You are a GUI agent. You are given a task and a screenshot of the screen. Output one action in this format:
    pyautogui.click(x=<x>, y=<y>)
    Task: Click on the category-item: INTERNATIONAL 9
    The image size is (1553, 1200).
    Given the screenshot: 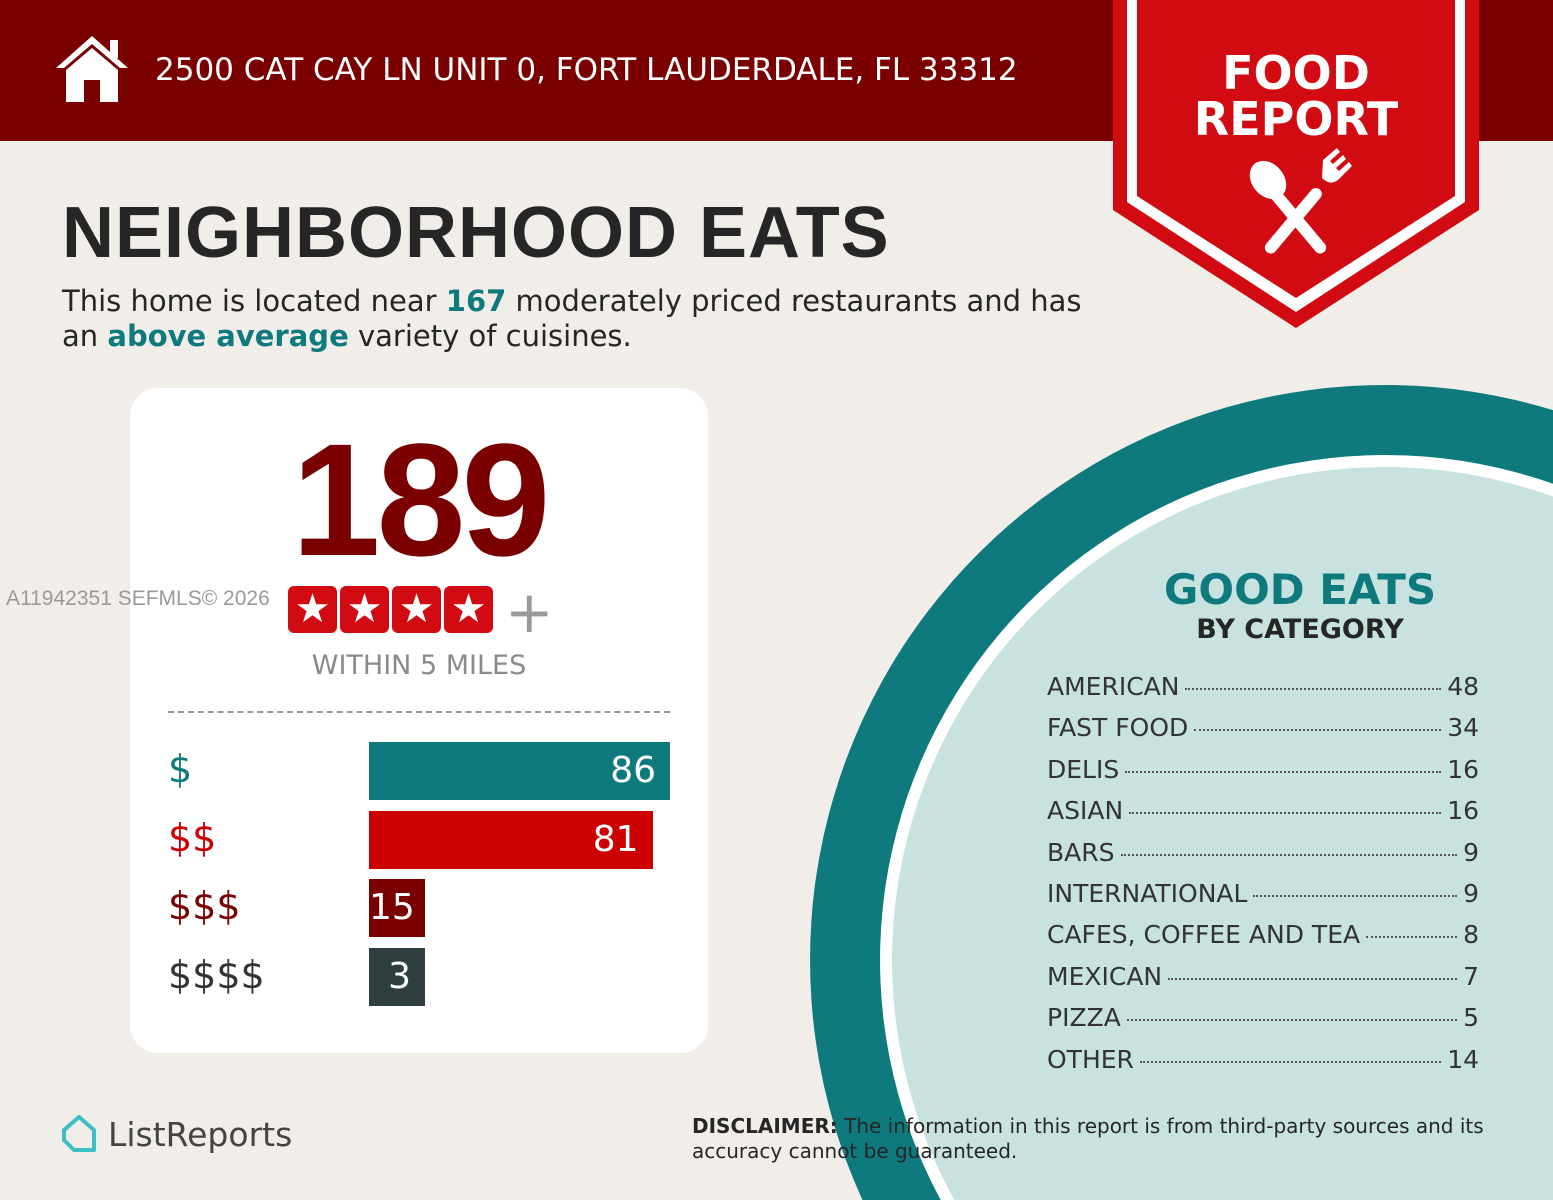 What is the action you would take?
    pyautogui.click(x=1263, y=899)
    